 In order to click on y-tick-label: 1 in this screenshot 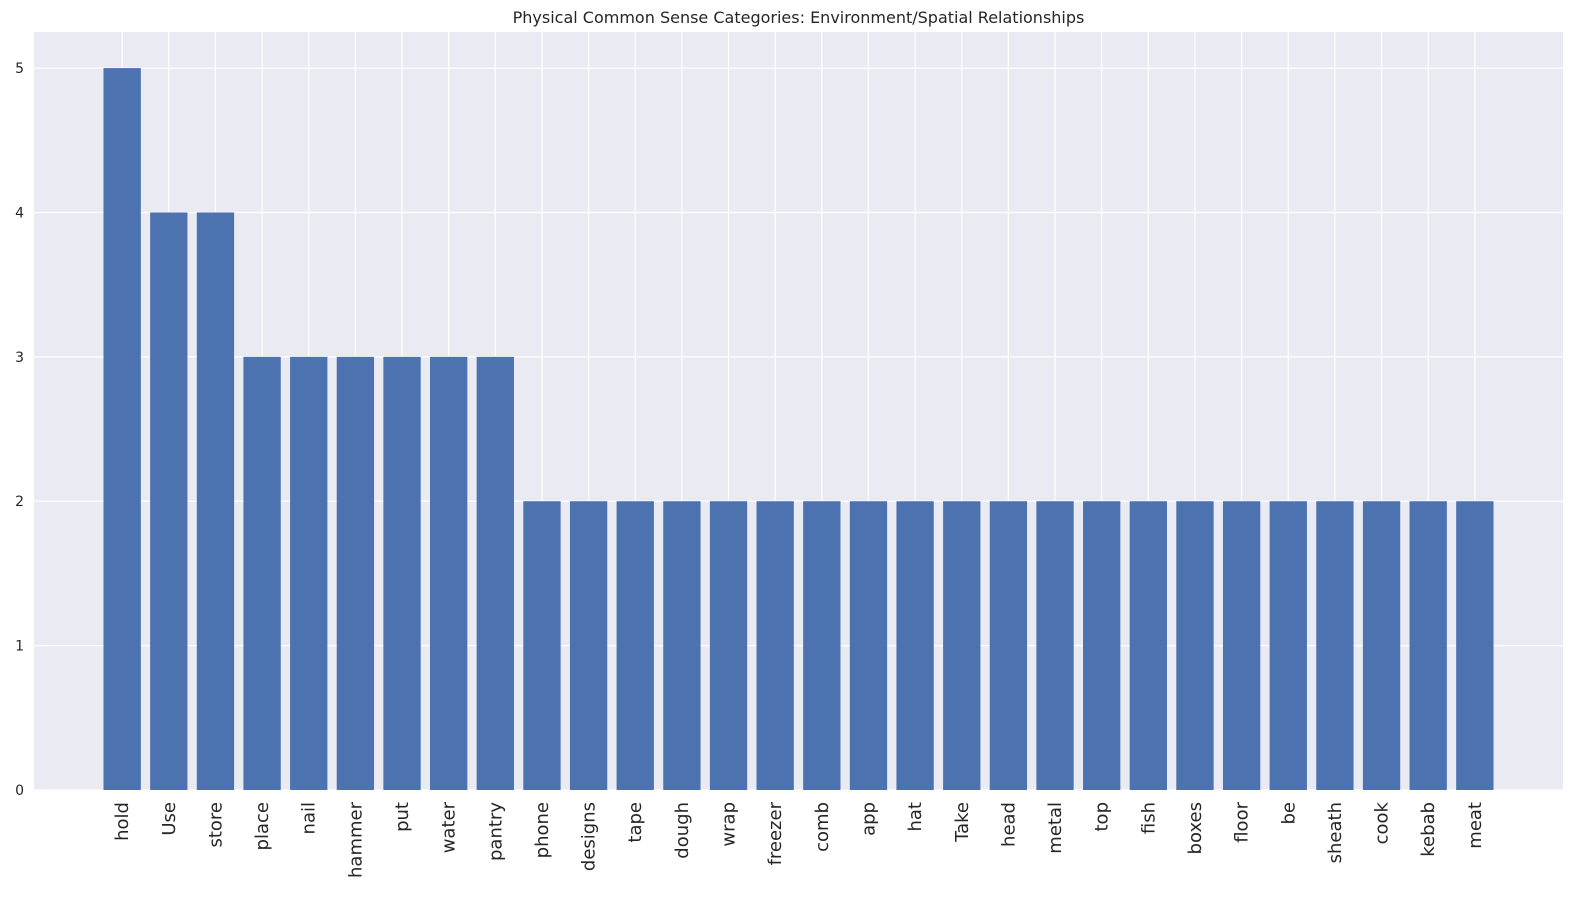, I will do `click(19, 647)`.